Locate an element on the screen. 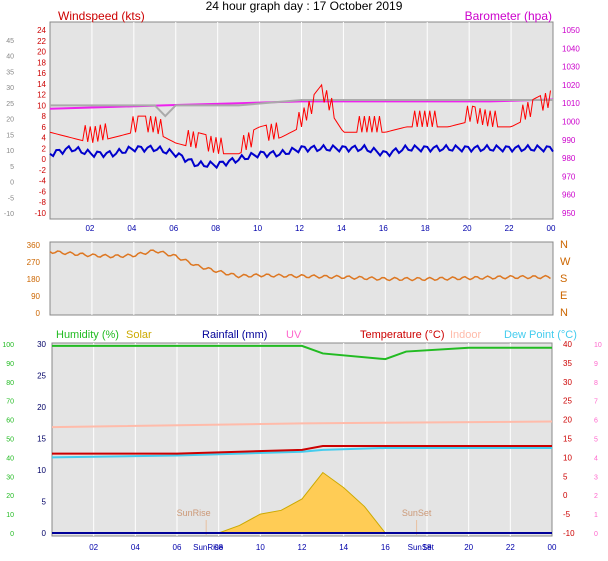  rain-tick-label: 25 is located at coordinates (41, 376).